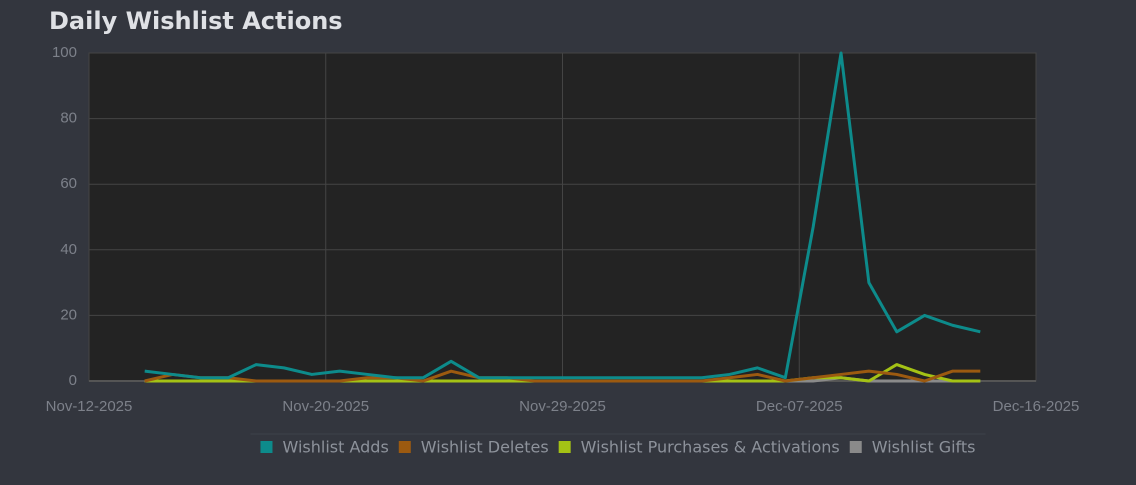 The height and width of the screenshot is (485, 1136). What do you see at coordinates (485, 447) in the screenshot?
I see `legend-label: Wishlist Deletes` at bounding box center [485, 447].